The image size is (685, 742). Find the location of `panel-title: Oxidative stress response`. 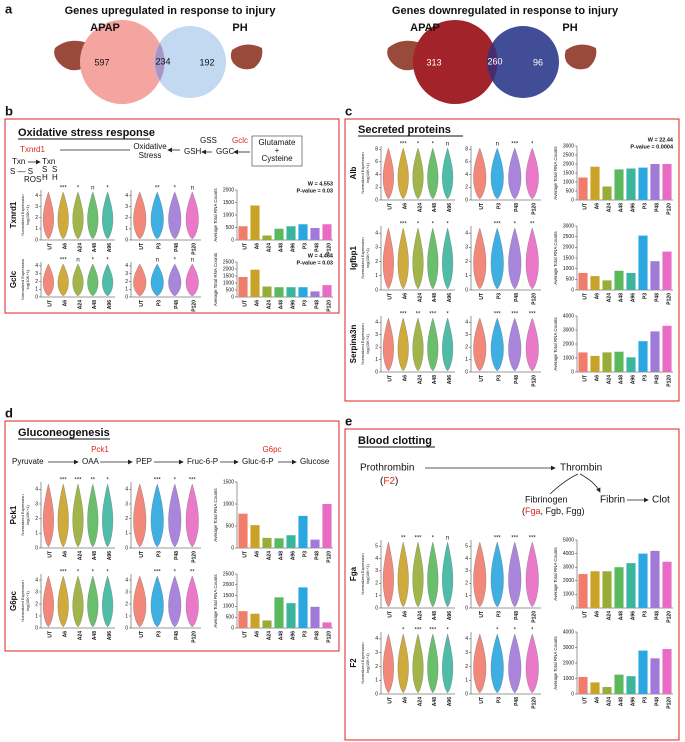

panel-title: Oxidative stress response is located at coordinates (86, 133).